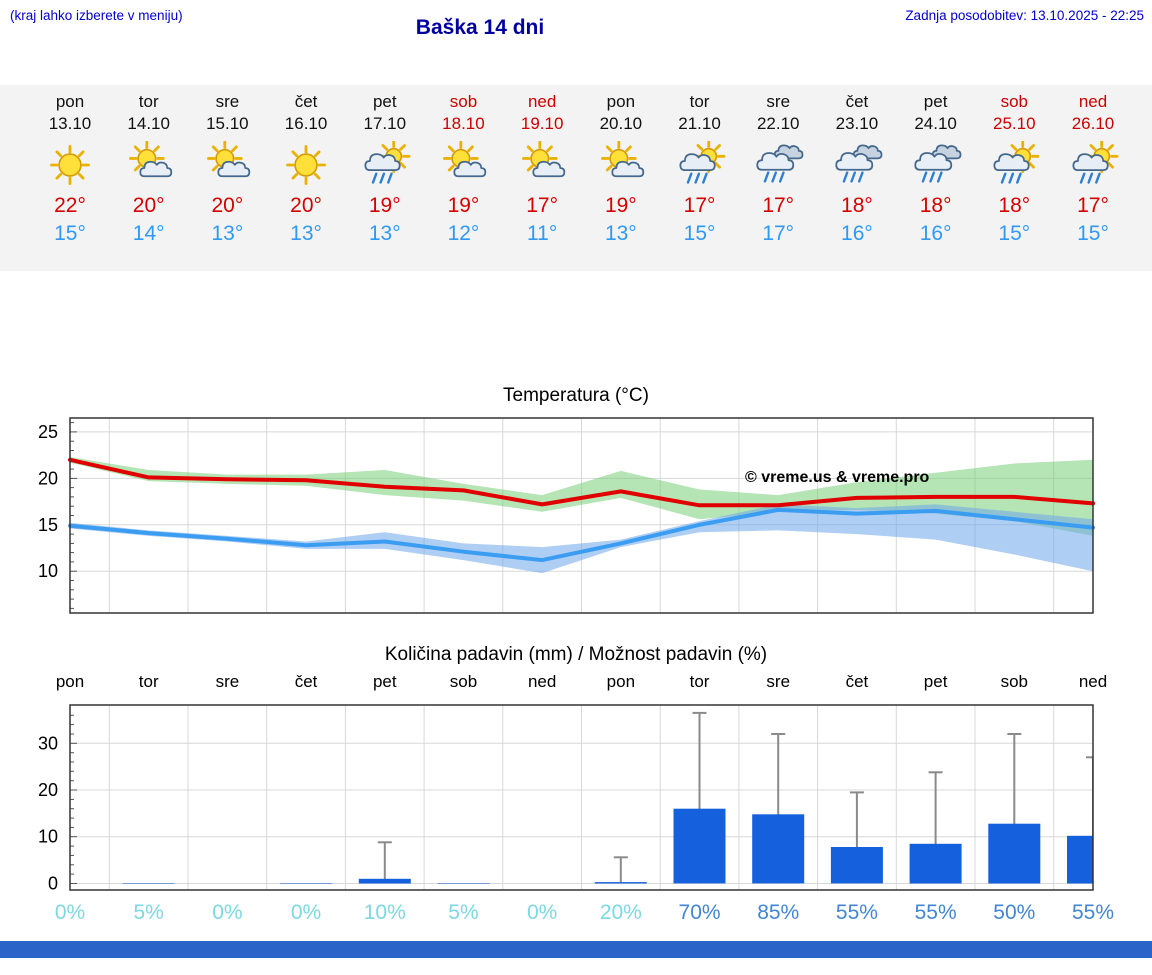  What do you see at coordinates (70, 205) in the screenshot?
I see `day-high-temp: 22°` at bounding box center [70, 205].